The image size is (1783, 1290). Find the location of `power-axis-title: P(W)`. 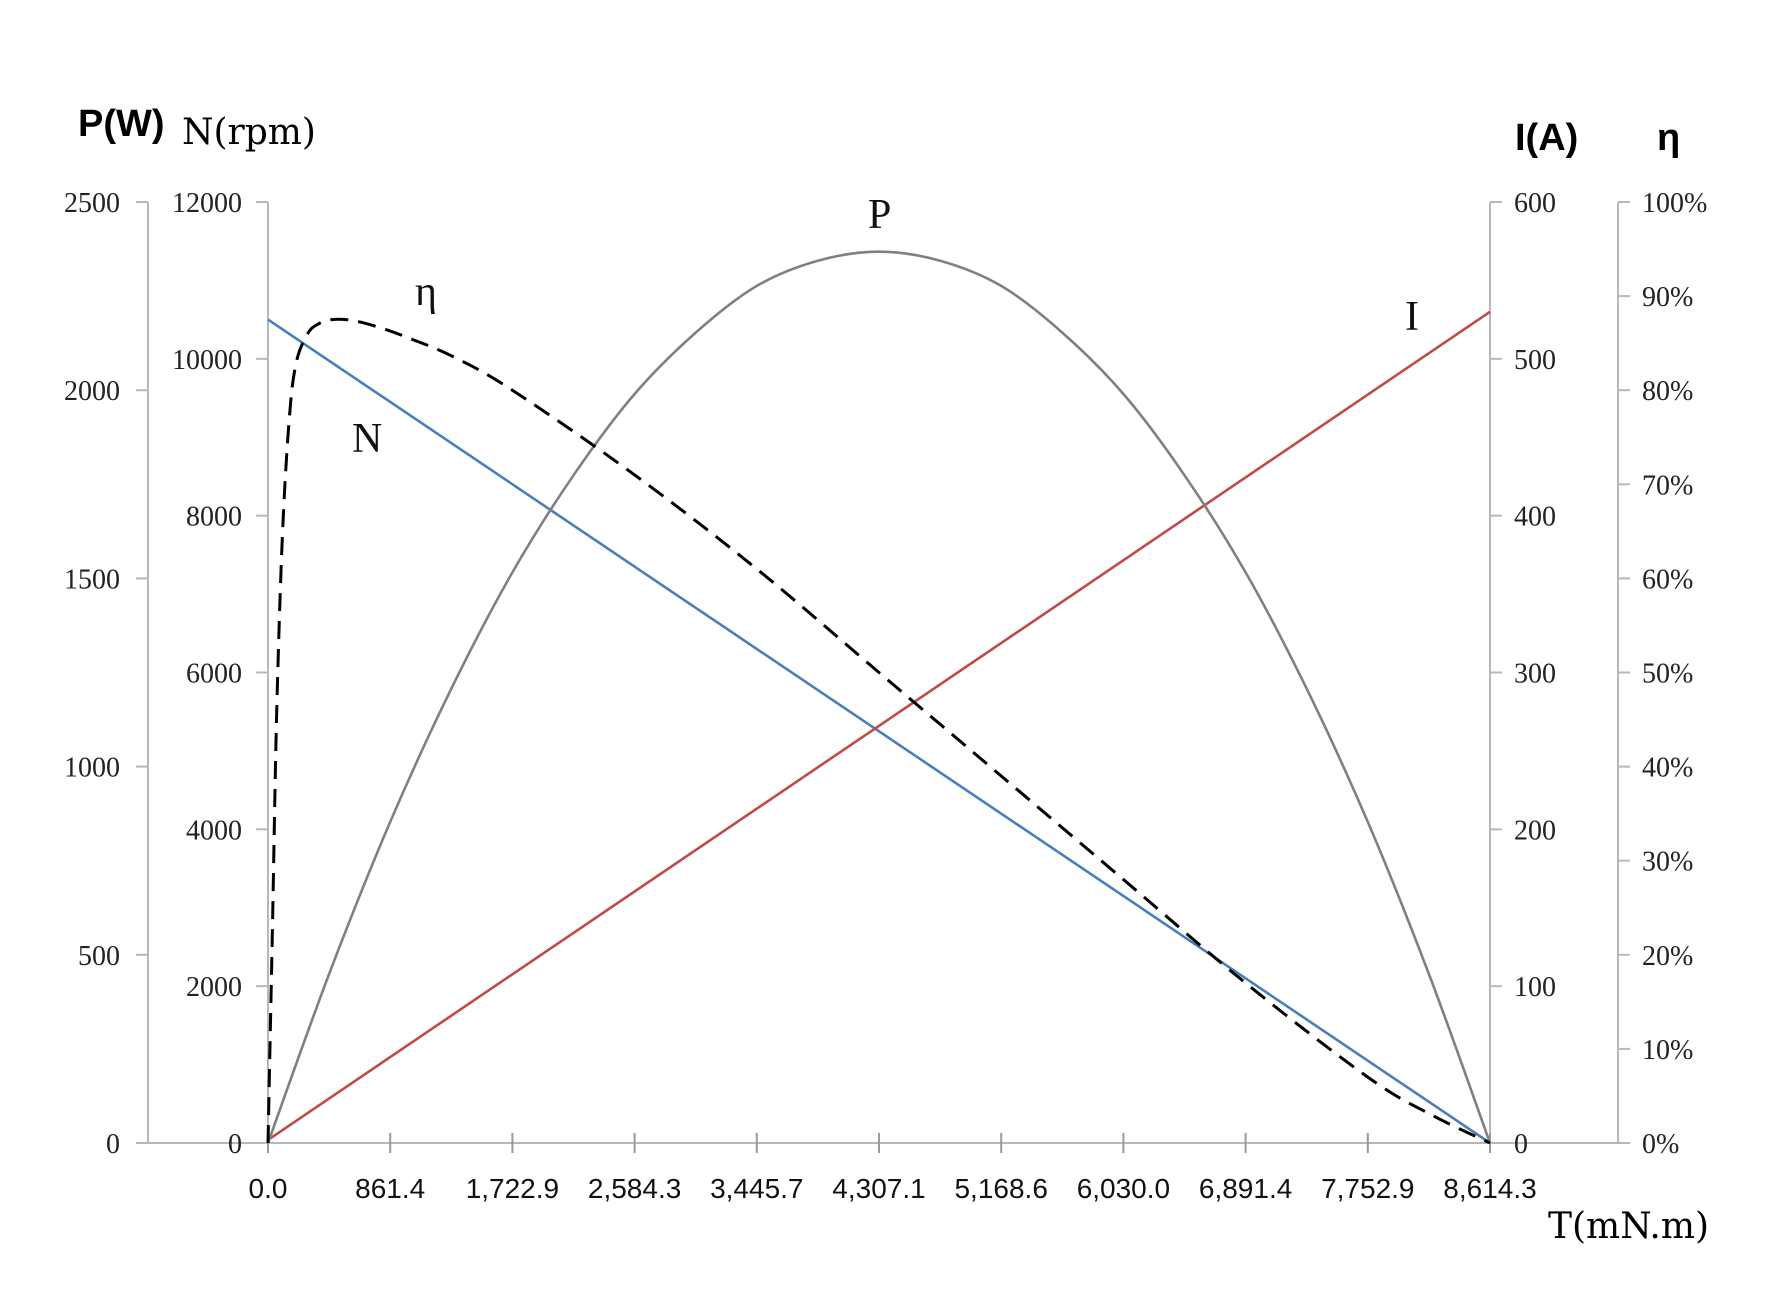

power-axis-title: P(W) is located at coordinates (121, 124).